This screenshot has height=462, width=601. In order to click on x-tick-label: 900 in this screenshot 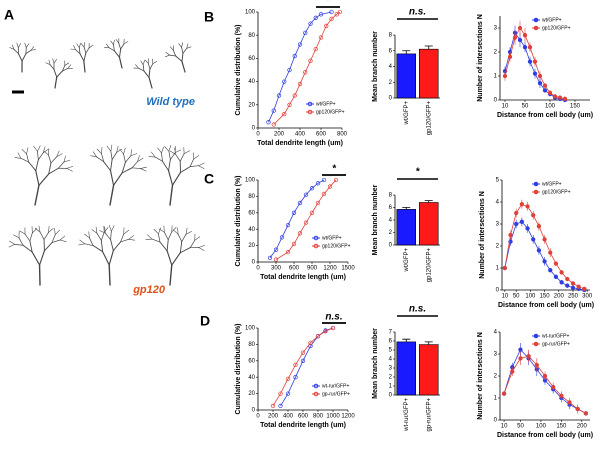, I will do `click(312, 269)`.